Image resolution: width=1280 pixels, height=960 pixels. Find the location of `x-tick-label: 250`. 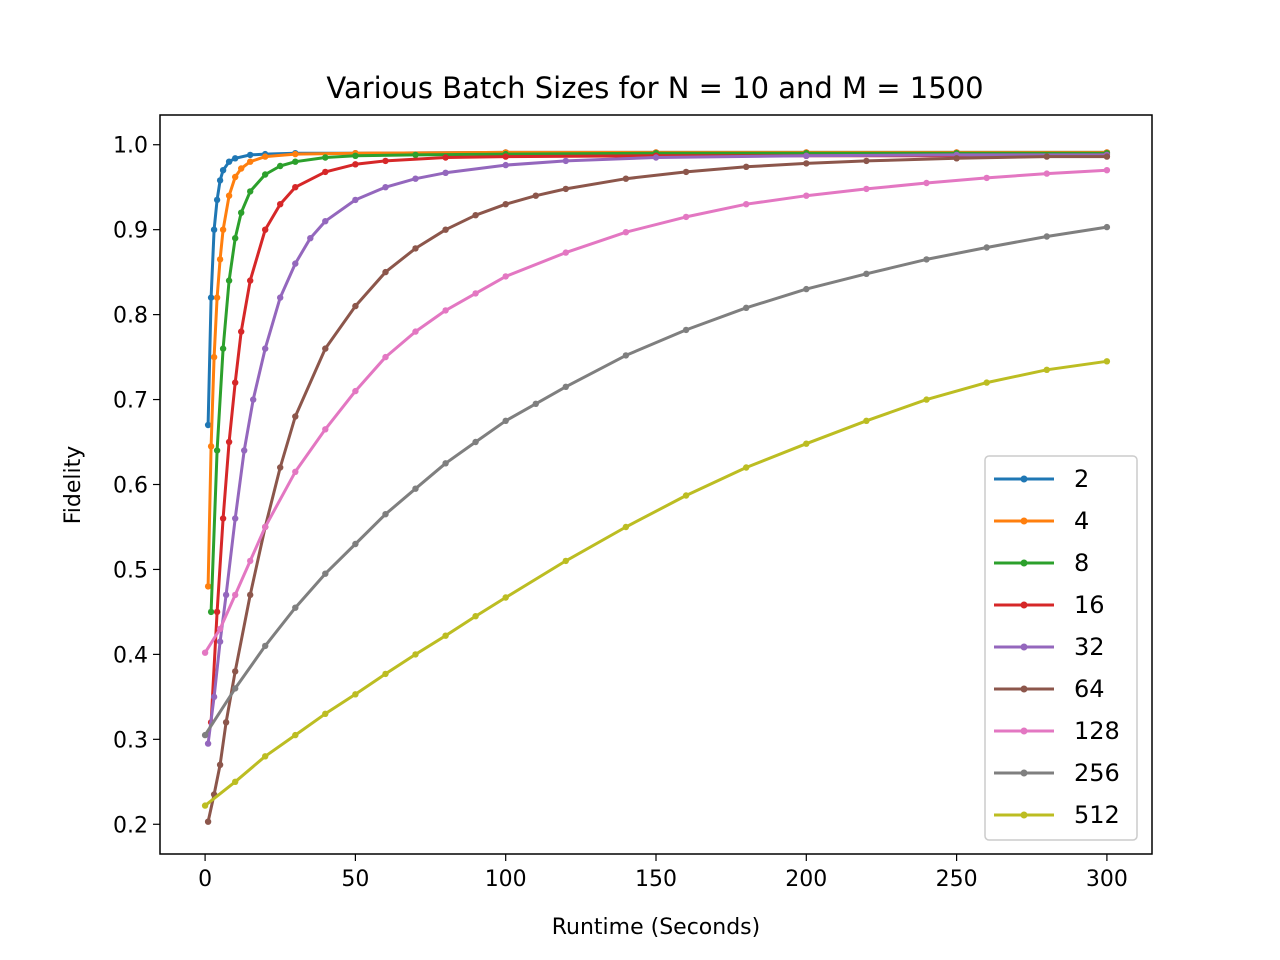

x-tick-label: 250 is located at coordinates (957, 879).